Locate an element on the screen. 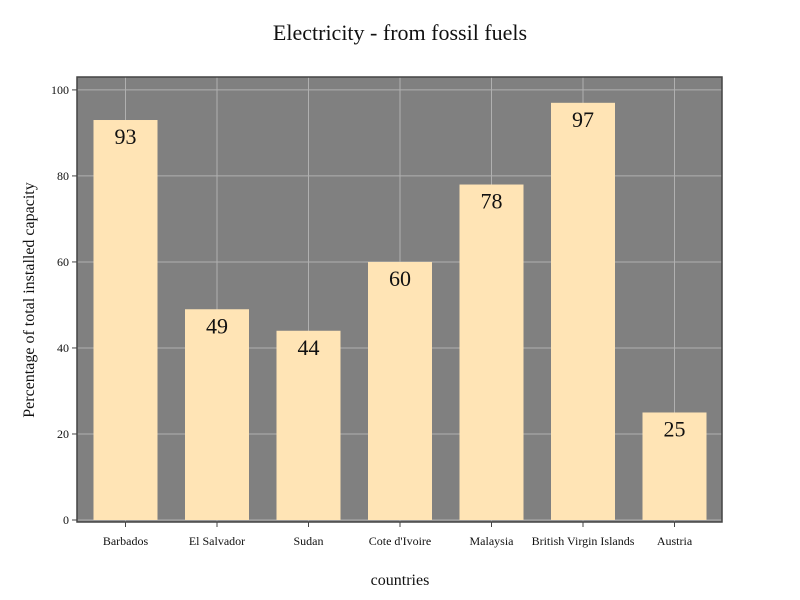  x-tick-label: Malaysia is located at coordinates (492, 541).